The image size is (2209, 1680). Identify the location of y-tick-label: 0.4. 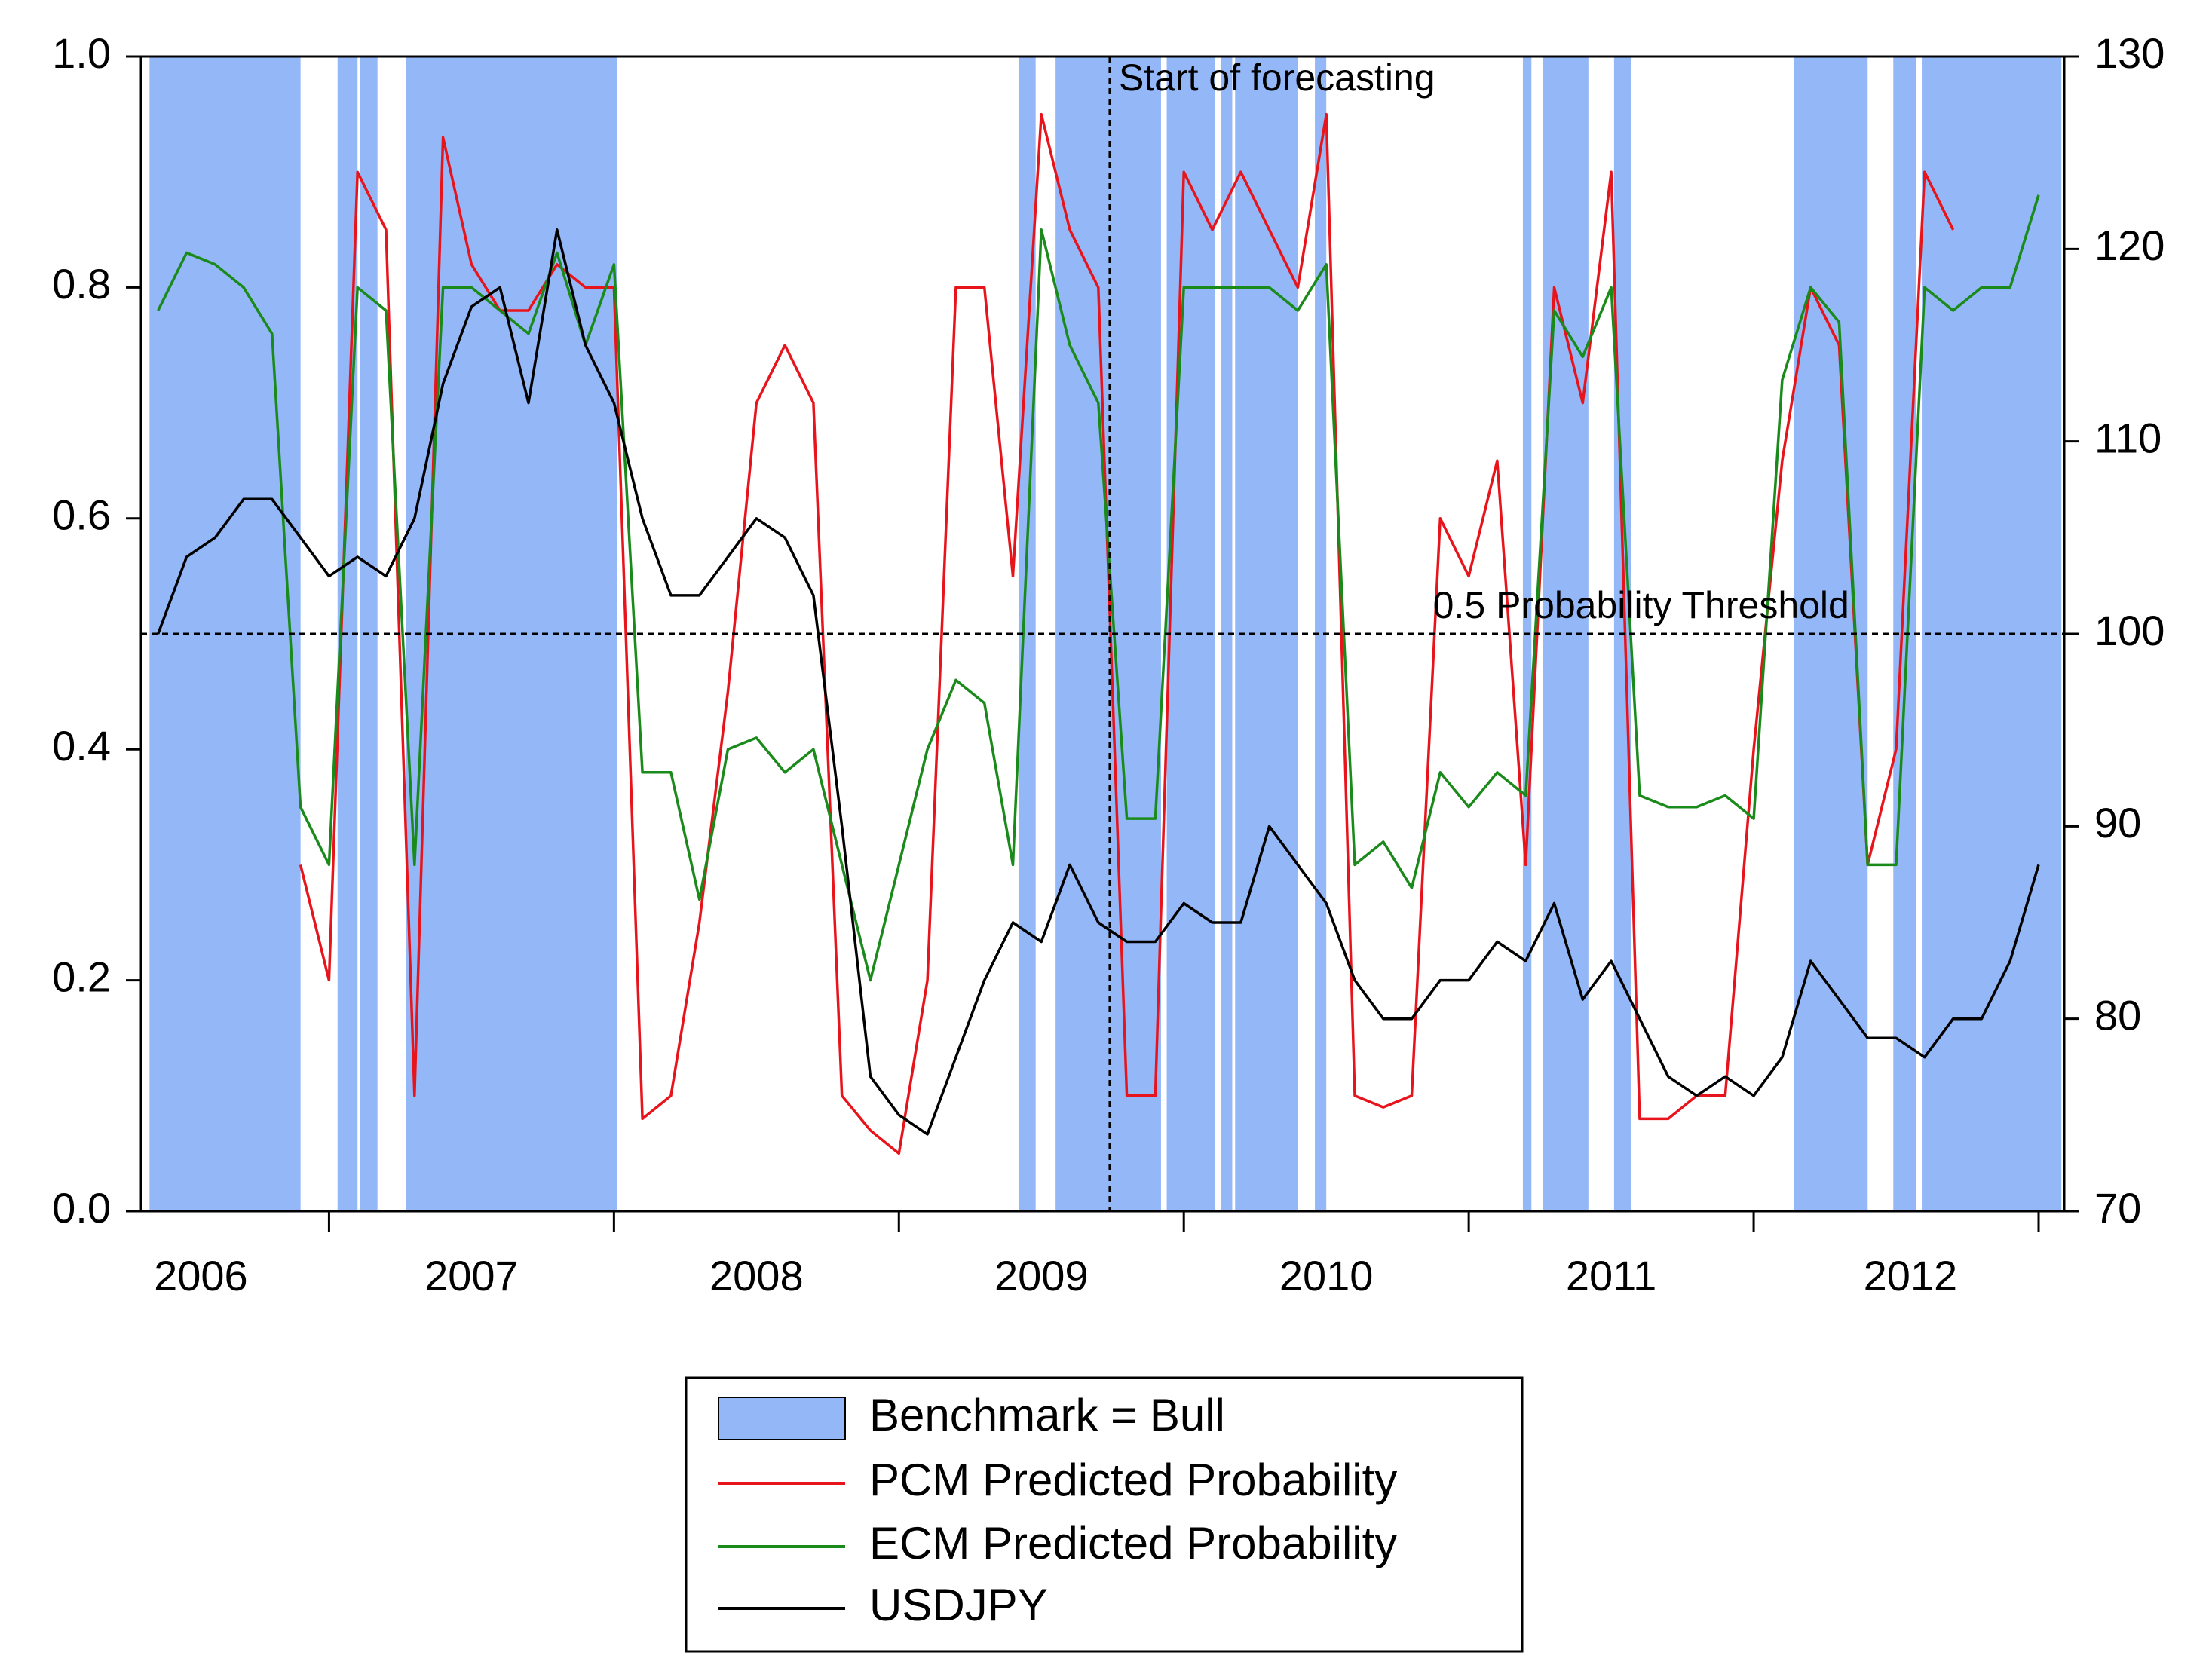
(81, 746).